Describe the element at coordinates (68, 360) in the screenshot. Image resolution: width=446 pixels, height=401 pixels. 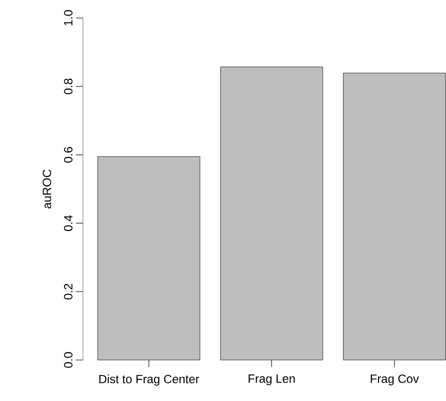
I see `y-tick-label: 0.0` at that location.